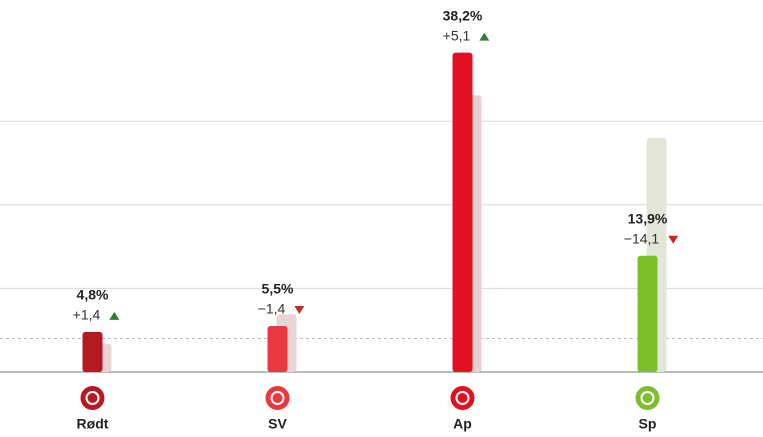 This screenshot has width=763, height=437. Describe the element at coordinates (278, 289) in the screenshot. I see `value-label: 5,5%` at that location.